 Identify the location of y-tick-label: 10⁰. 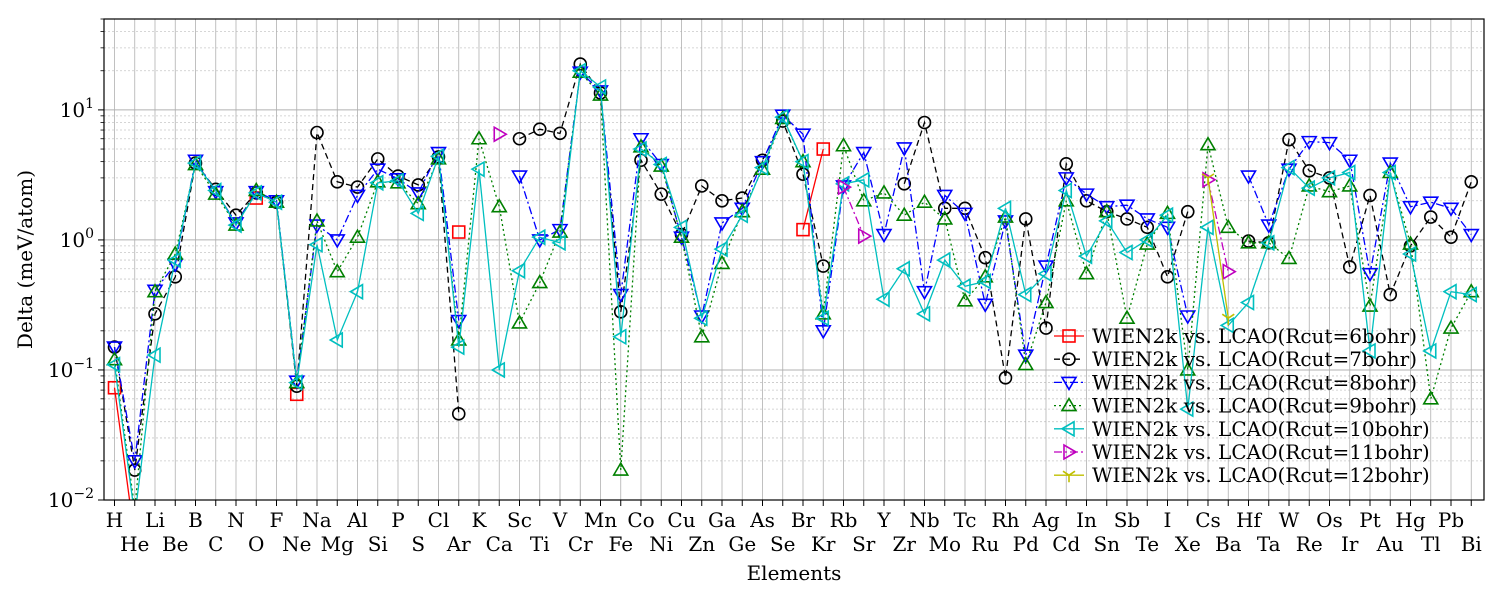
(77, 239).